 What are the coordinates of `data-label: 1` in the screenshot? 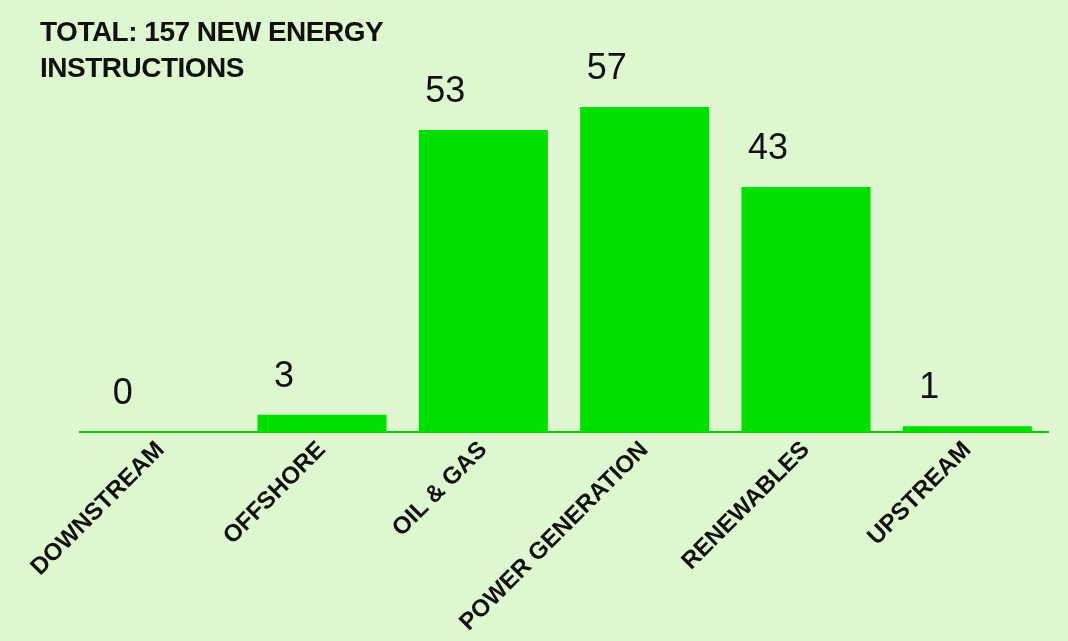 It's located at (929, 386).